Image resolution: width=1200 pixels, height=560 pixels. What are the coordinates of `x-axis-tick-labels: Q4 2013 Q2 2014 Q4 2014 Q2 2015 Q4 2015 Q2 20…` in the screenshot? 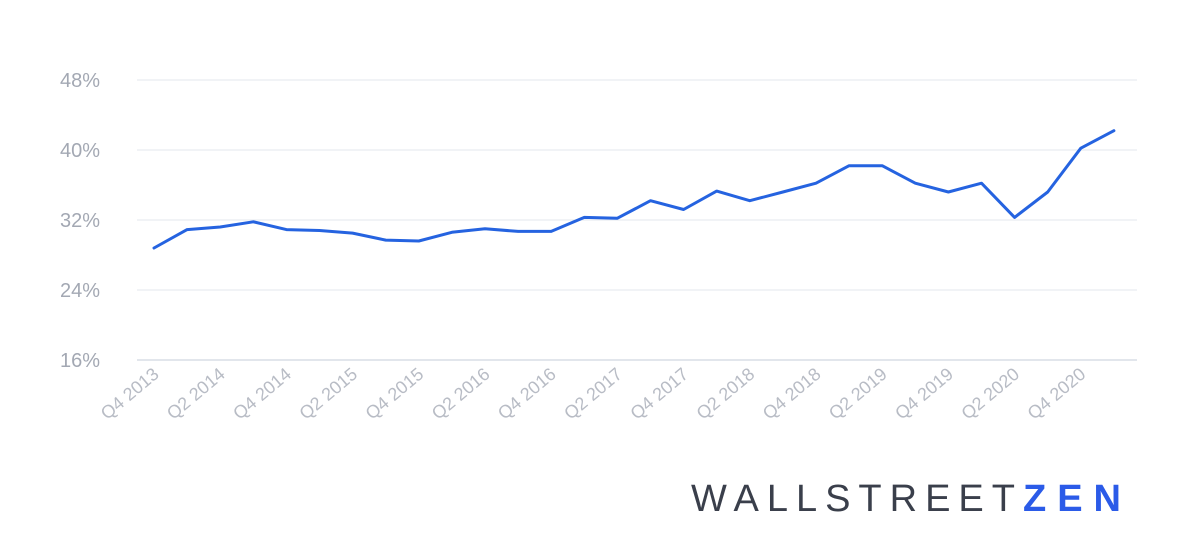 It's located at (593, 394).